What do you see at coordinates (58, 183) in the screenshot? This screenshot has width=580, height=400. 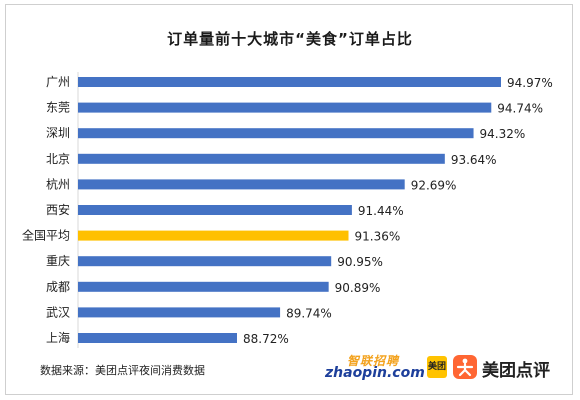 I see `category-label: 杭州` at bounding box center [58, 183].